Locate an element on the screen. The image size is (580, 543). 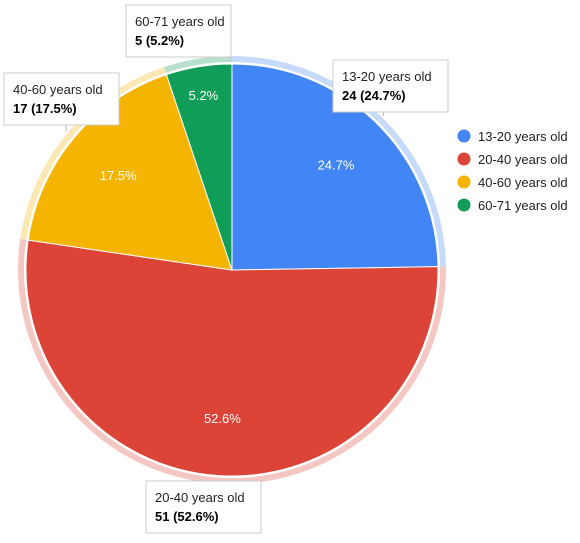
tooltip-category: 13-20 years old is located at coordinates (387, 76).